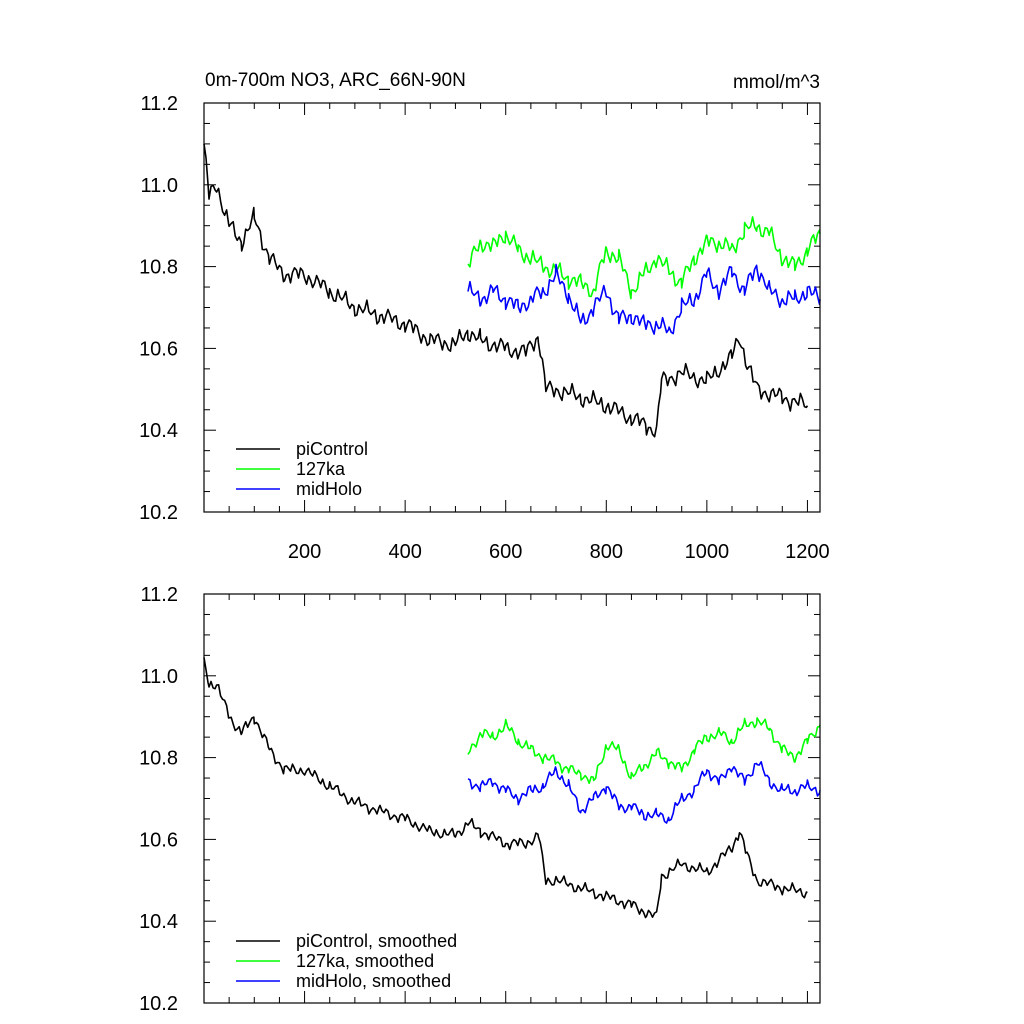  Describe the element at coordinates (606, 552) in the screenshot. I see `top-chart-xtick-label: 800` at that location.